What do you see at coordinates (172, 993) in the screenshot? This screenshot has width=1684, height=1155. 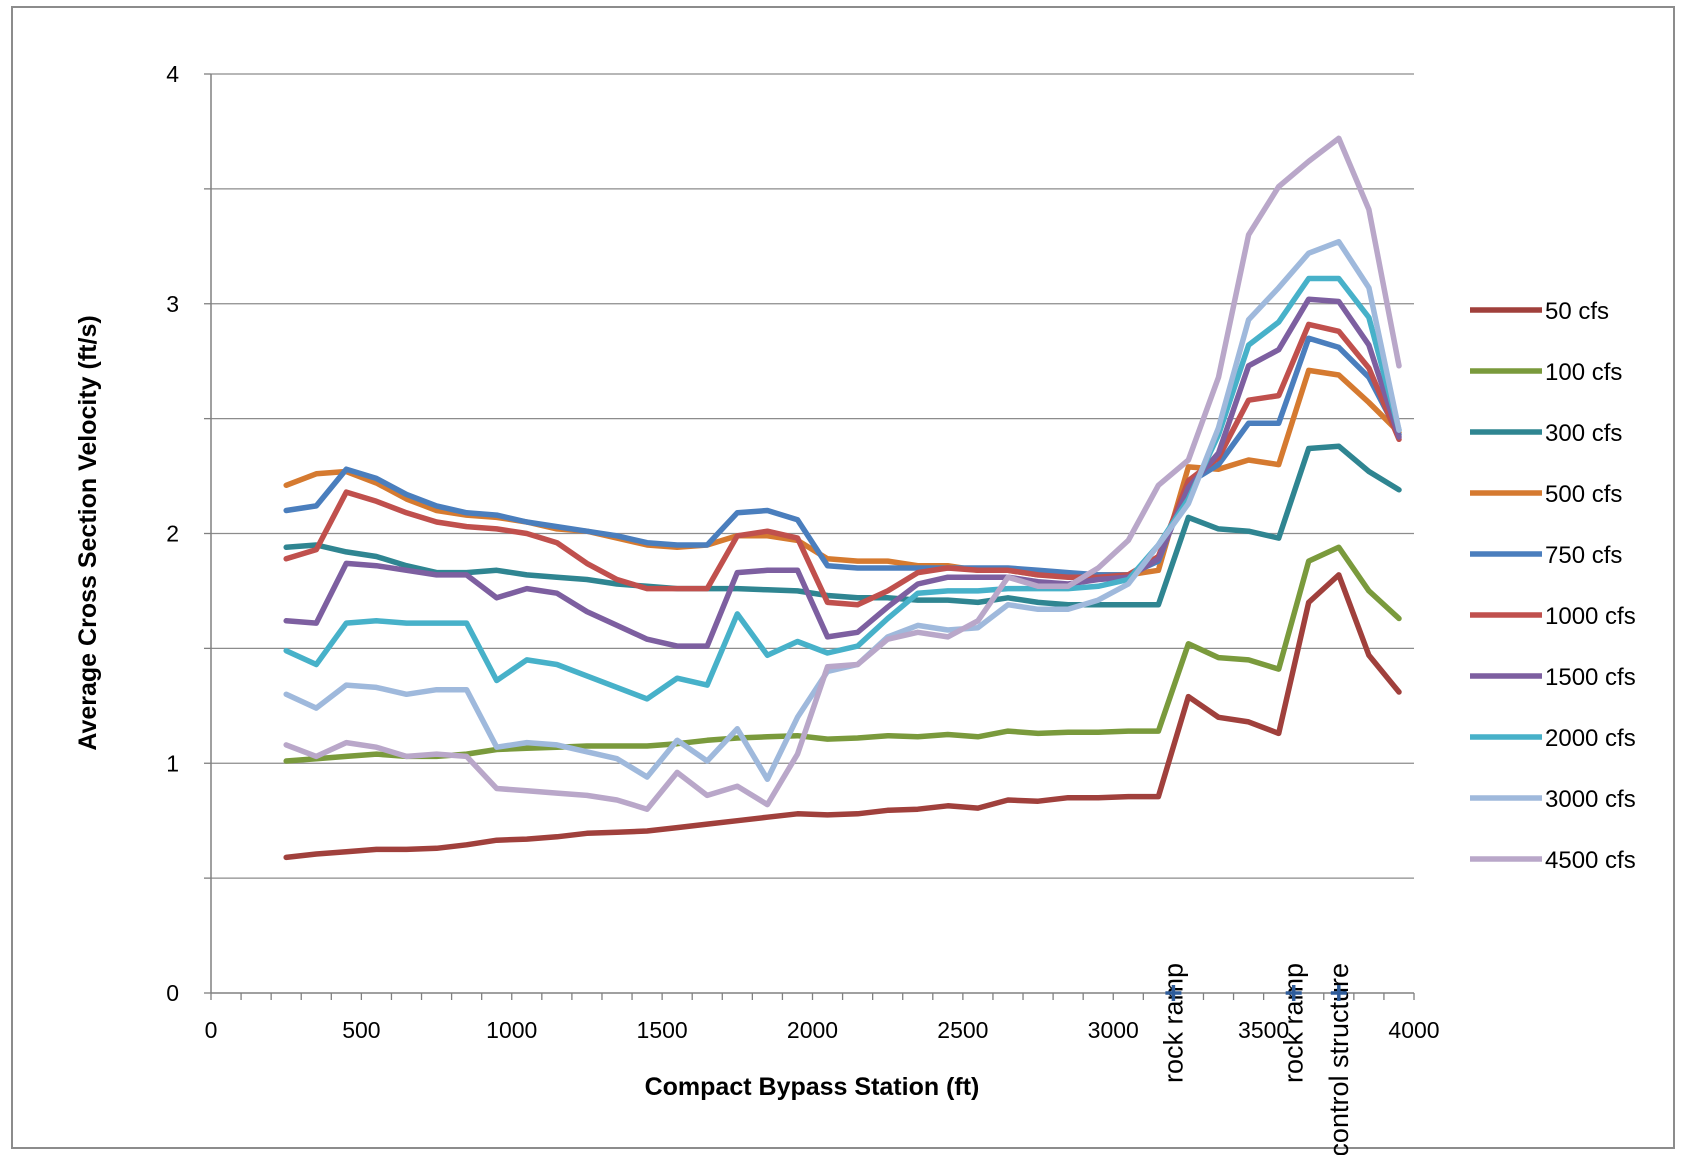 I see `y-tick-label: 0` at bounding box center [172, 993].